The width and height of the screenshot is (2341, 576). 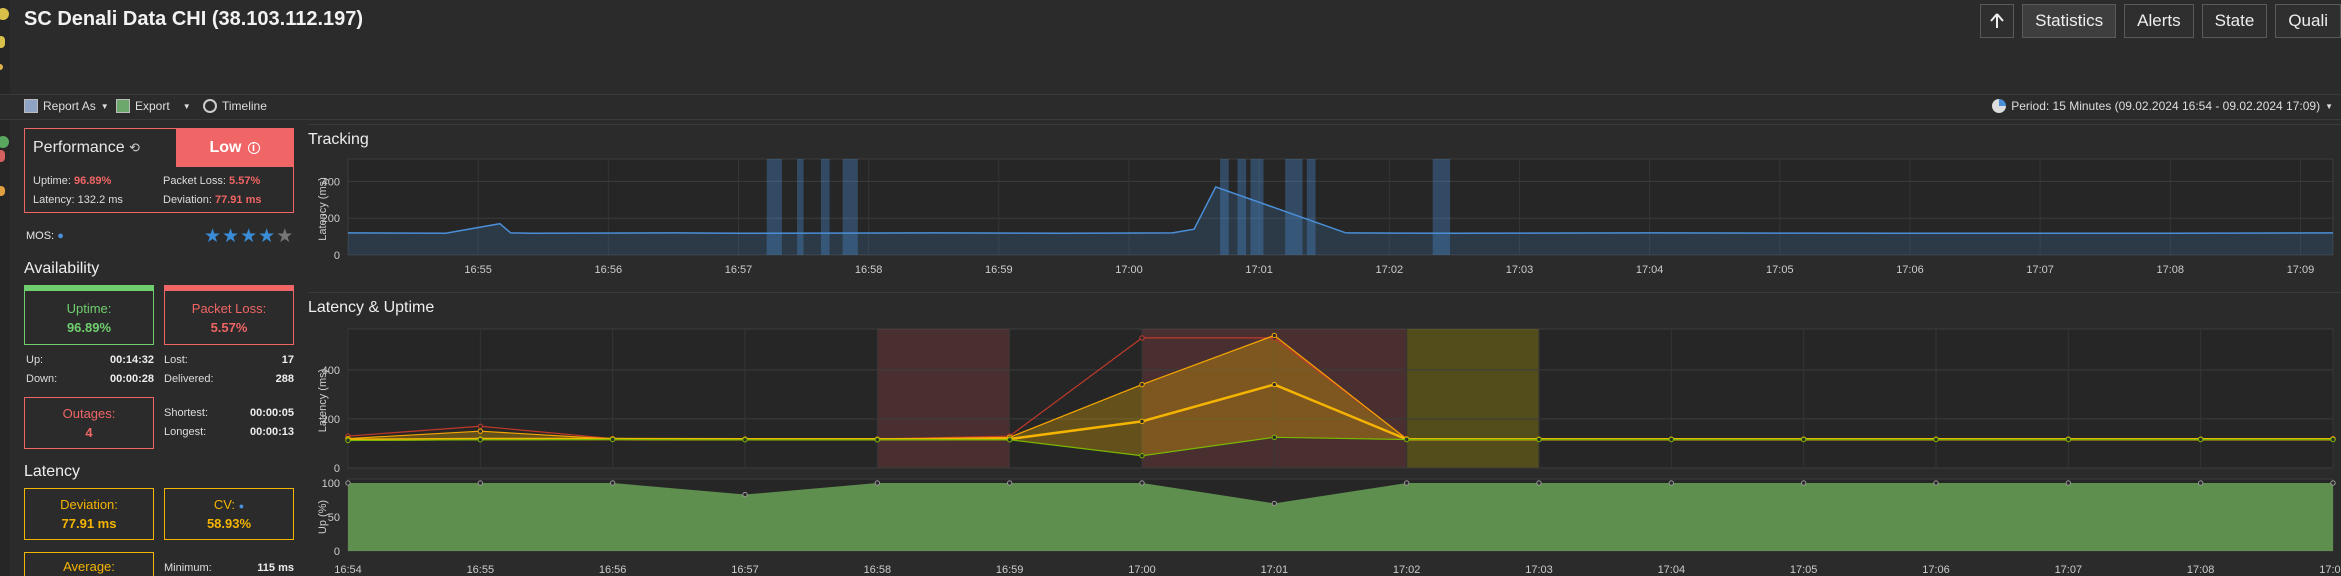 I want to click on timeline-button: Timeline, so click(x=235, y=106).